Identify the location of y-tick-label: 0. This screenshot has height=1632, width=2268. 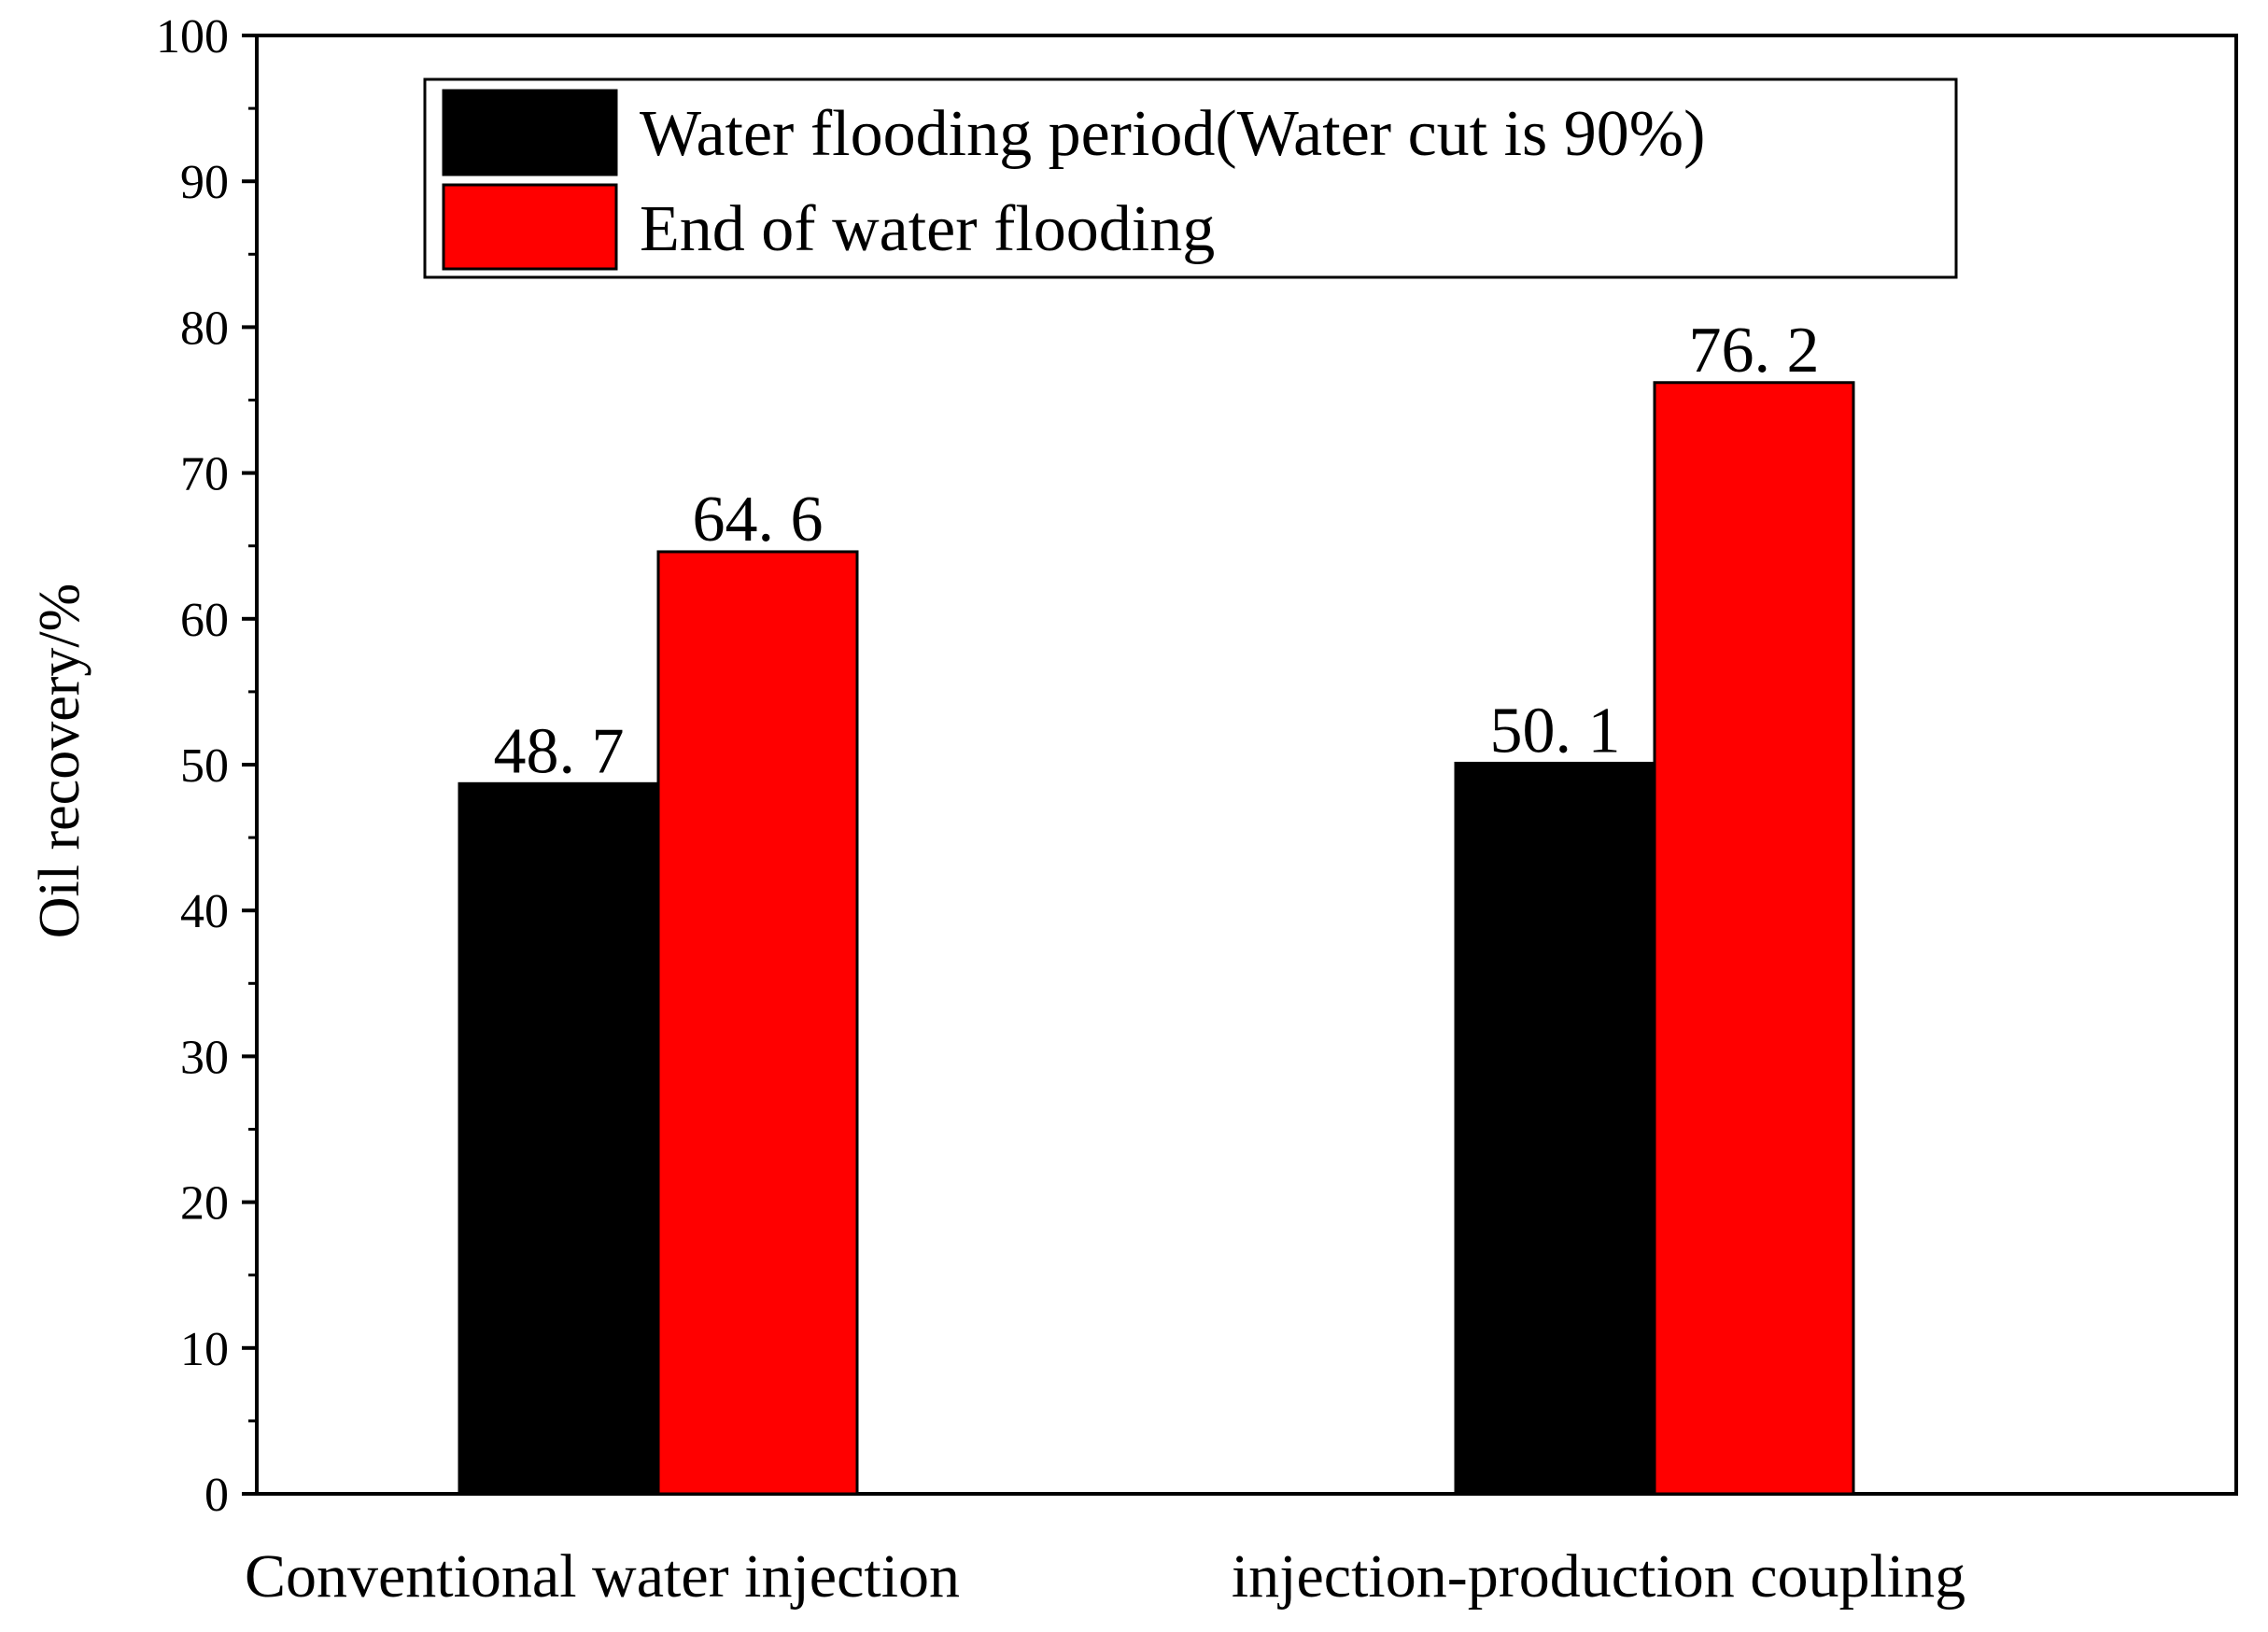
(216, 1495).